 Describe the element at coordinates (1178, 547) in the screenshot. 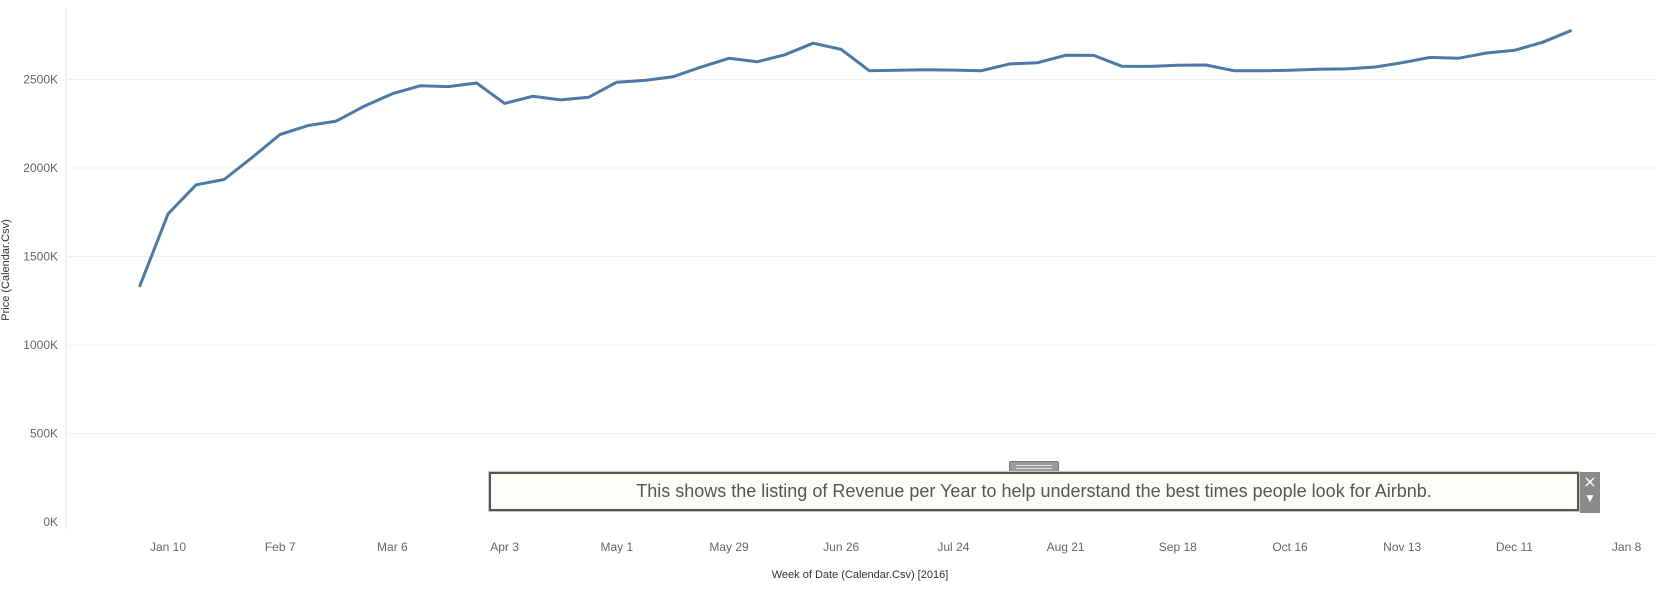

I see `x-tick-label: Sep 18` at that location.